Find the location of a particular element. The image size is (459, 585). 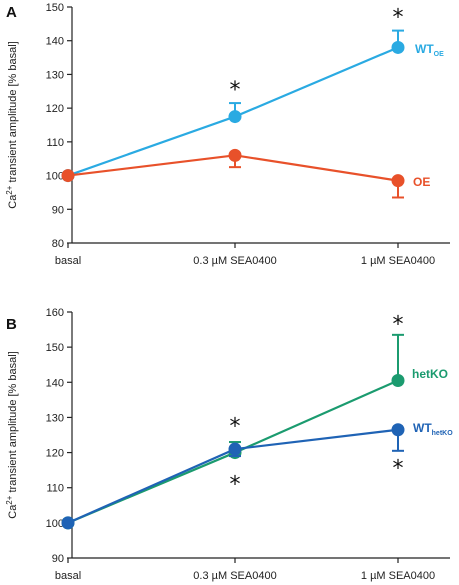

series-label: hetKO is located at coordinates (430, 374).